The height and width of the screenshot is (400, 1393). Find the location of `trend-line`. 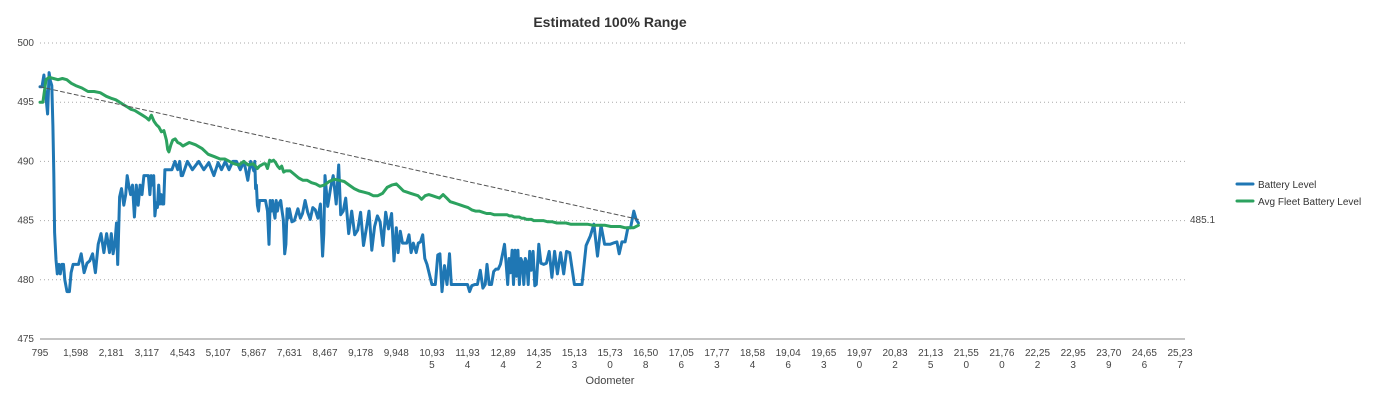

trend-line is located at coordinates (339, 153).